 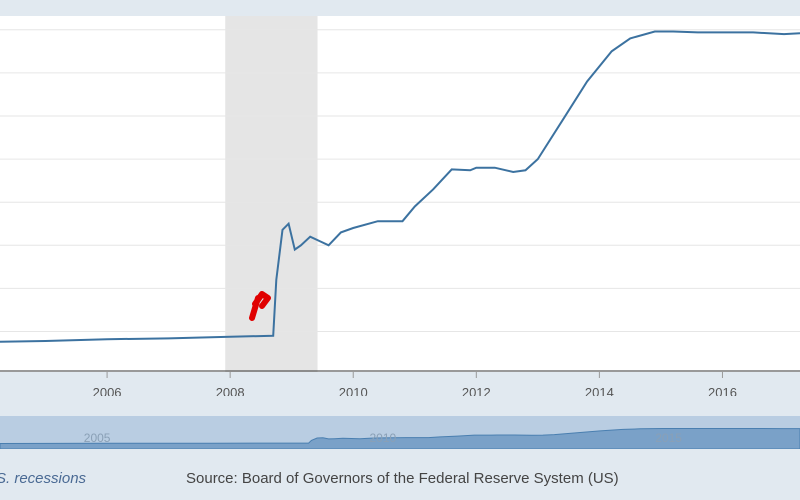 I want to click on x-tick-label: 2010, so click(x=353, y=390).